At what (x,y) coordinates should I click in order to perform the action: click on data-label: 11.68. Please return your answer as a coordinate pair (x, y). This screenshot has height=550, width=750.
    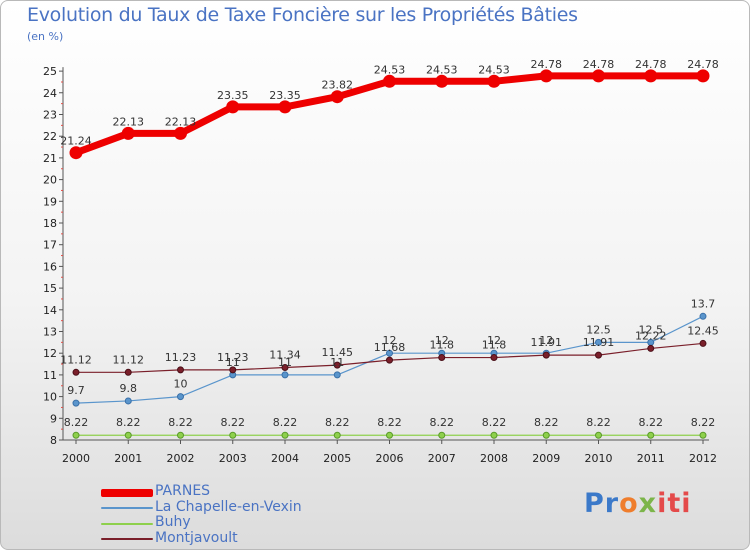
    Looking at the image, I should click on (390, 347).